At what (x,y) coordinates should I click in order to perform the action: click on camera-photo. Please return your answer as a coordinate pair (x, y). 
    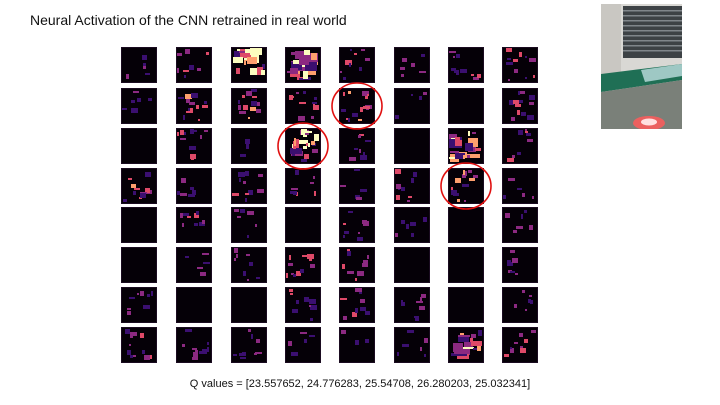
    Looking at the image, I should click on (641, 66).